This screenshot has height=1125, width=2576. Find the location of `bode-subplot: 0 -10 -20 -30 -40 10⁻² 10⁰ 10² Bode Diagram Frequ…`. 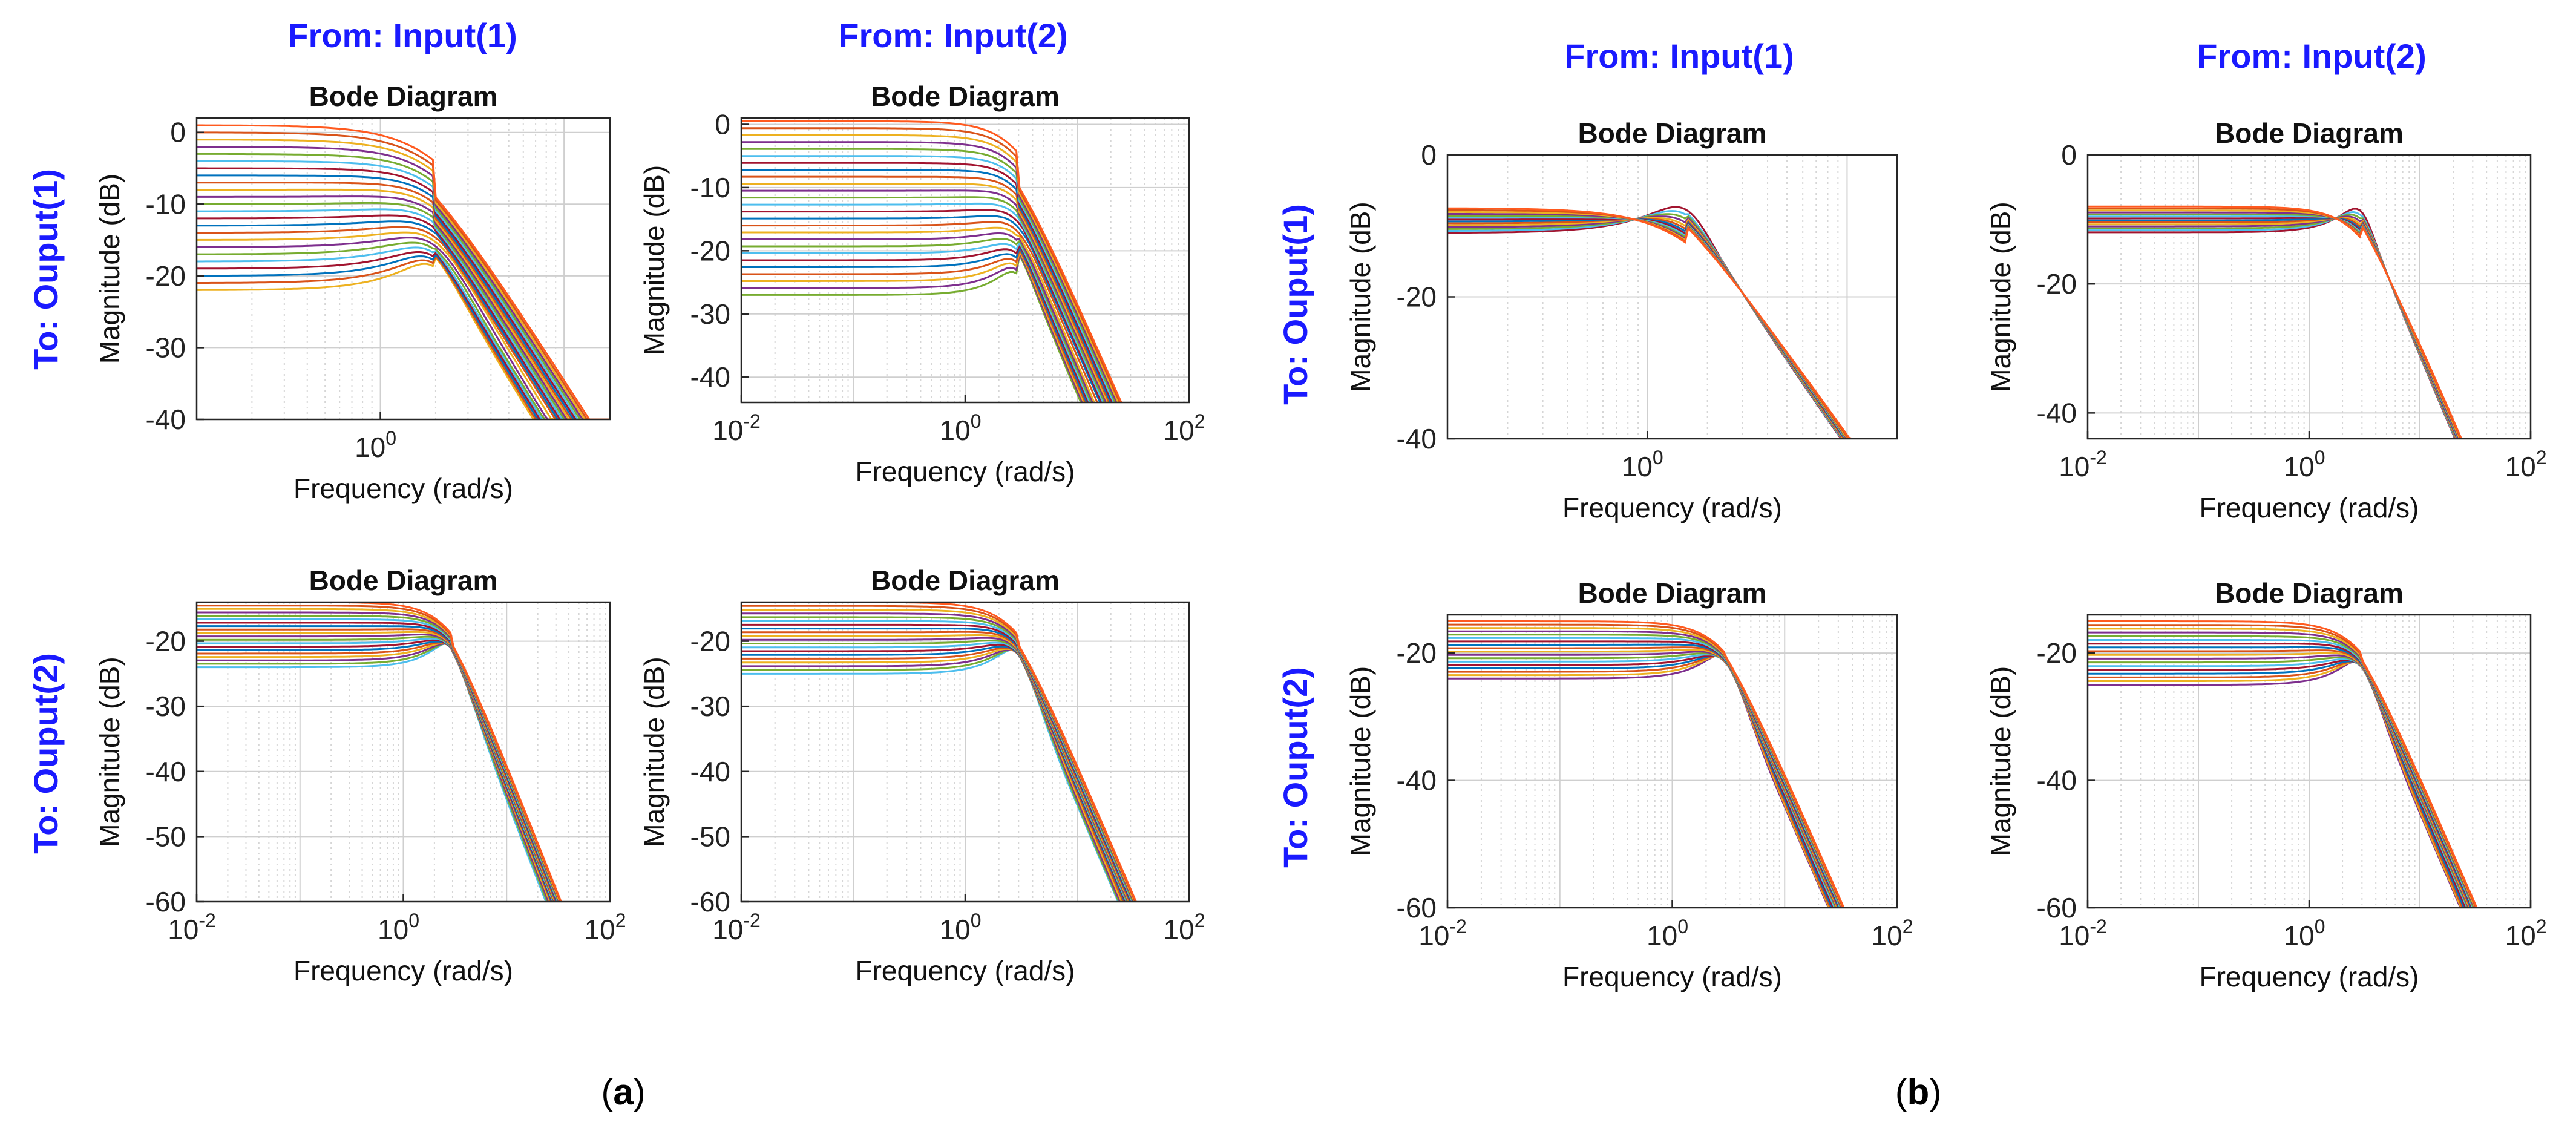

bode-subplot: 0 -10 -20 -30 -40 10⁻² 10⁰ 10² Bode Diagram Frequ… is located at coordinates (921, 283).